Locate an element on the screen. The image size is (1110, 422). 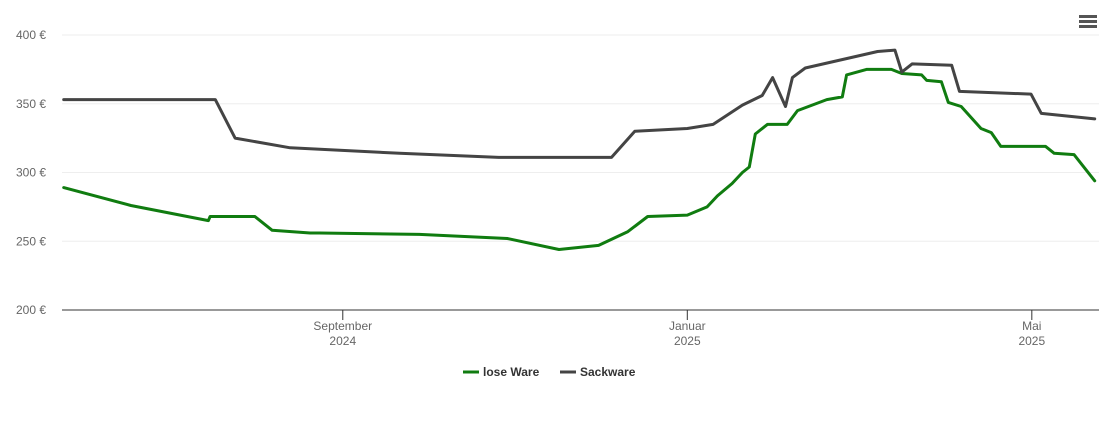
y-tick-label: 250 € is located at coordinates (31, 241).